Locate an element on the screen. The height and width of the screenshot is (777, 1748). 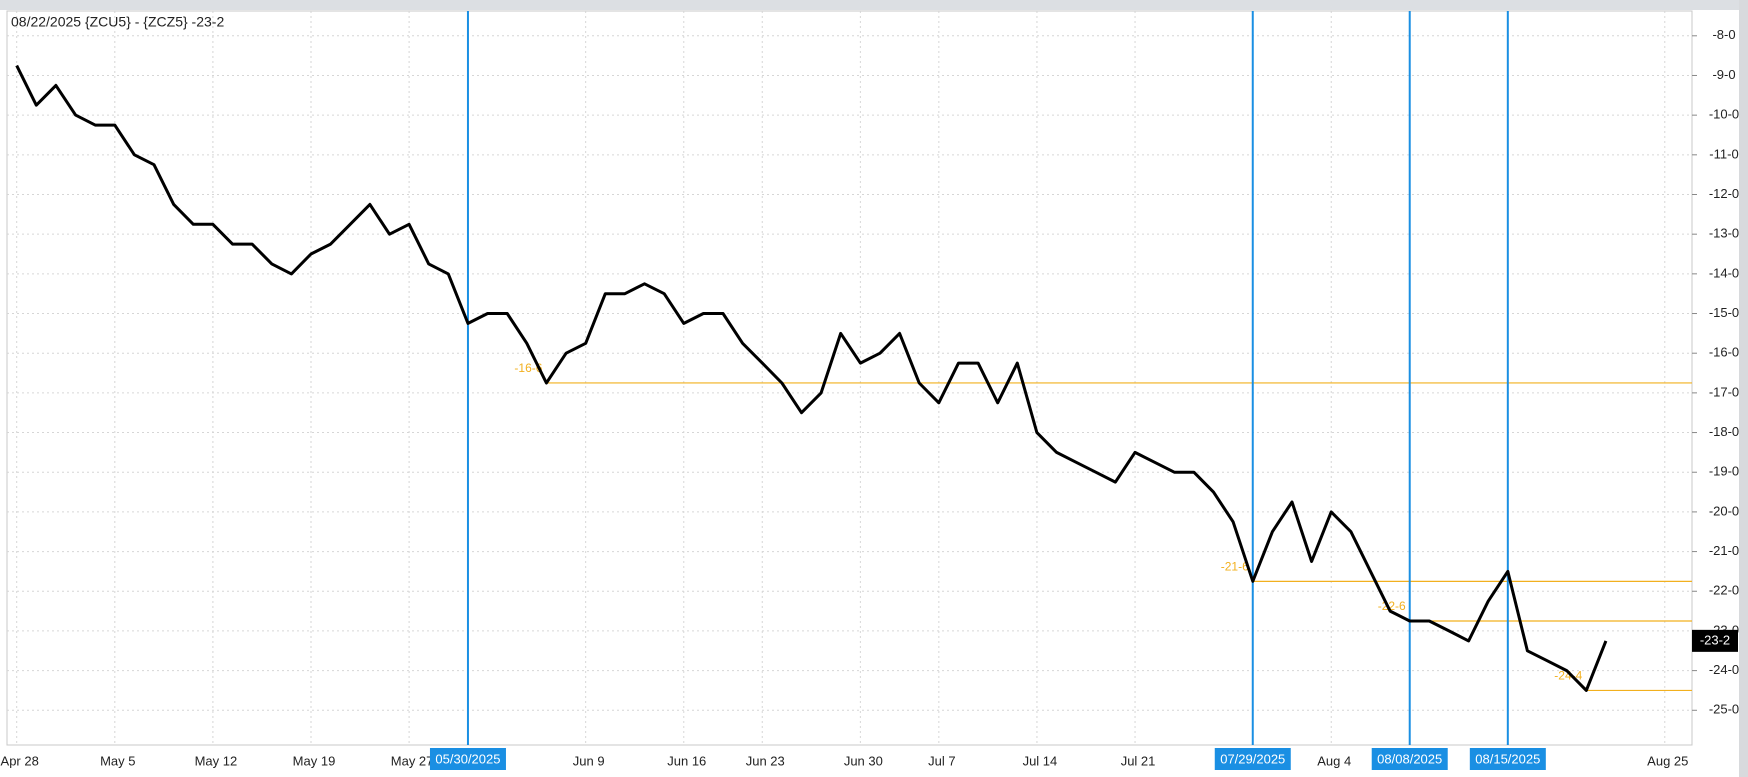
marker-label: 07/29/2025 is located at coordinates (1252, 758).